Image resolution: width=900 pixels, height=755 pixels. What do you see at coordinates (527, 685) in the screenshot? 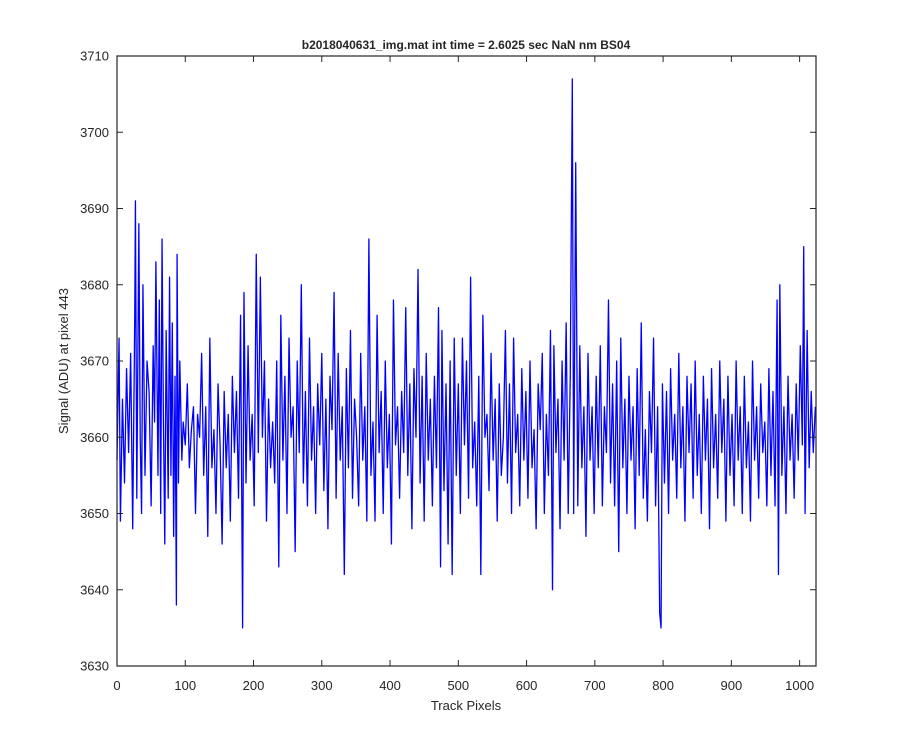
I see `x-tick-label: 600` at bounding box center [527, 685].